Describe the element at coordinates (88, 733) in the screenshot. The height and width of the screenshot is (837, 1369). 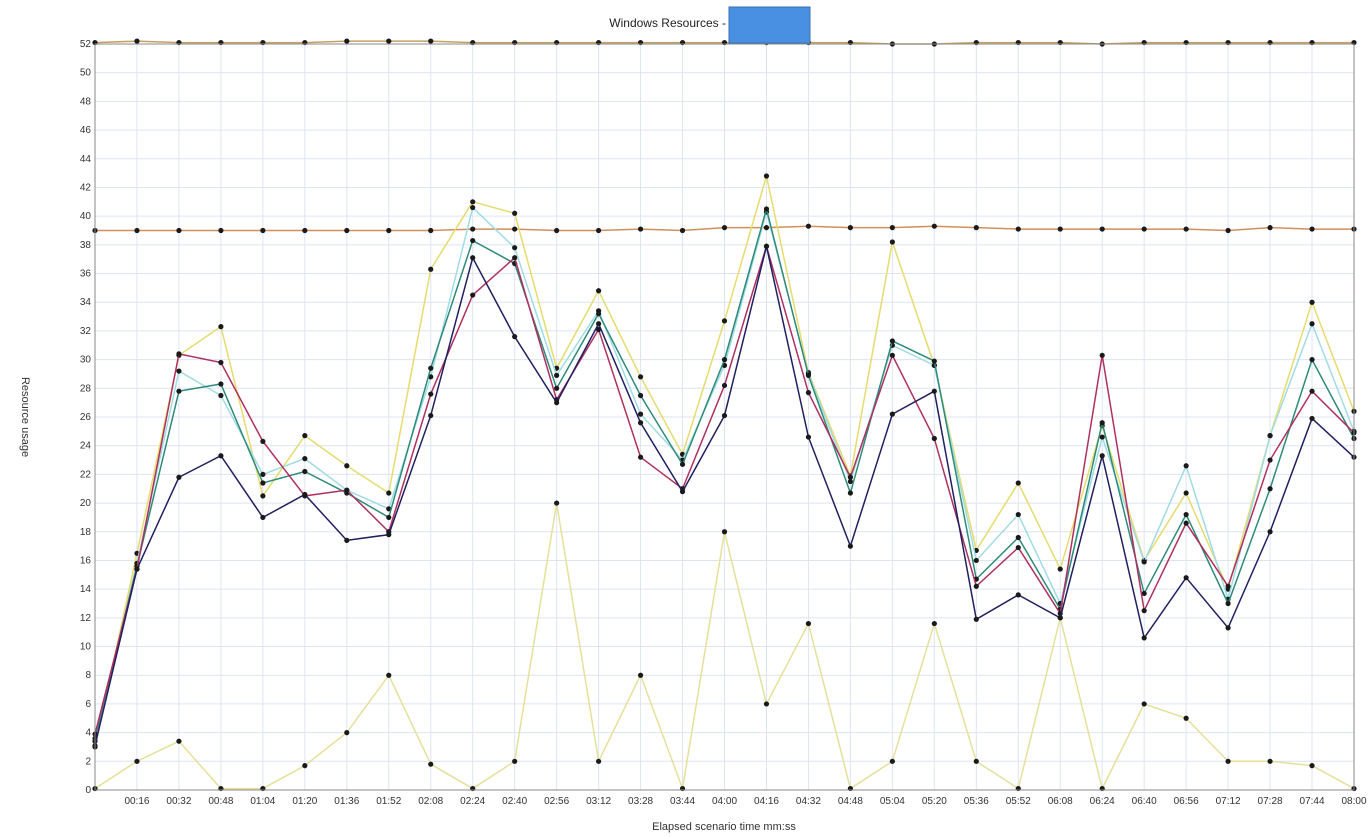
I see `y-tick-label: 4` at that location.